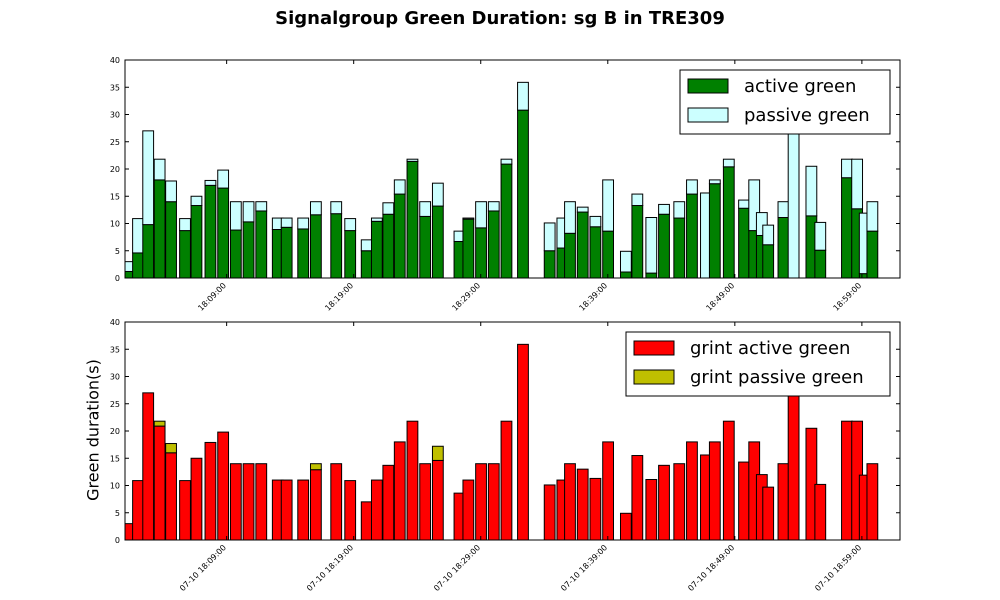 This screenshot has width=1000, height=600. Describe the element at coordinates (758, 364) in the screenshot. I see `bottom-legend: grint active green grint passive green` at that location.